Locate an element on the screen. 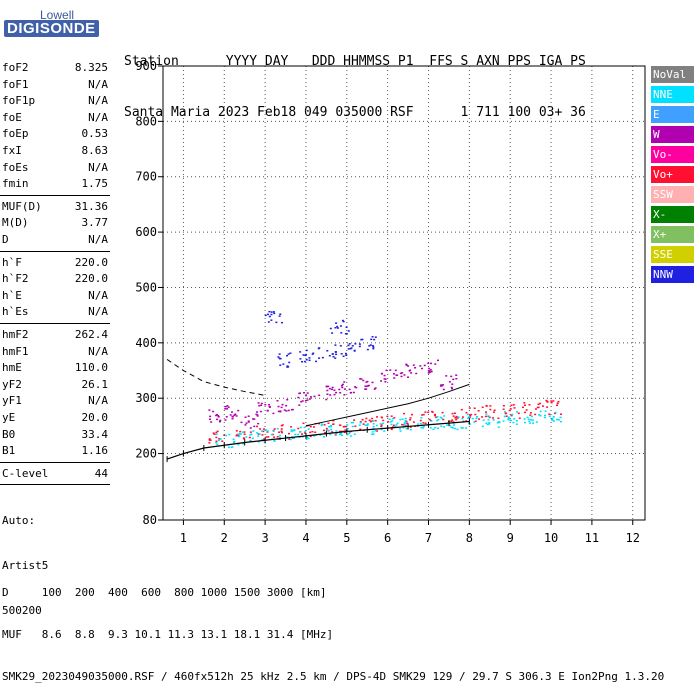 This screenshot has width=700, height=698. param-row: M(D) 3.77 is located at coordinates (55, 223).